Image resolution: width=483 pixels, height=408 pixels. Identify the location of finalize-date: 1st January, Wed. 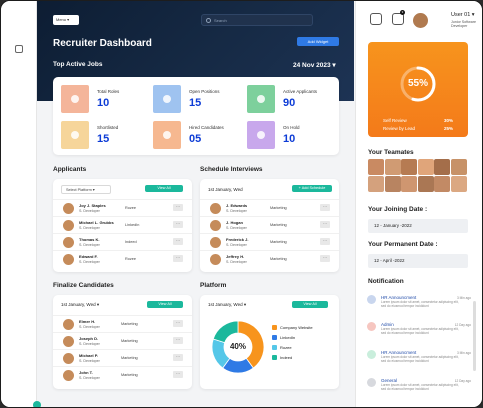
(78, 304).